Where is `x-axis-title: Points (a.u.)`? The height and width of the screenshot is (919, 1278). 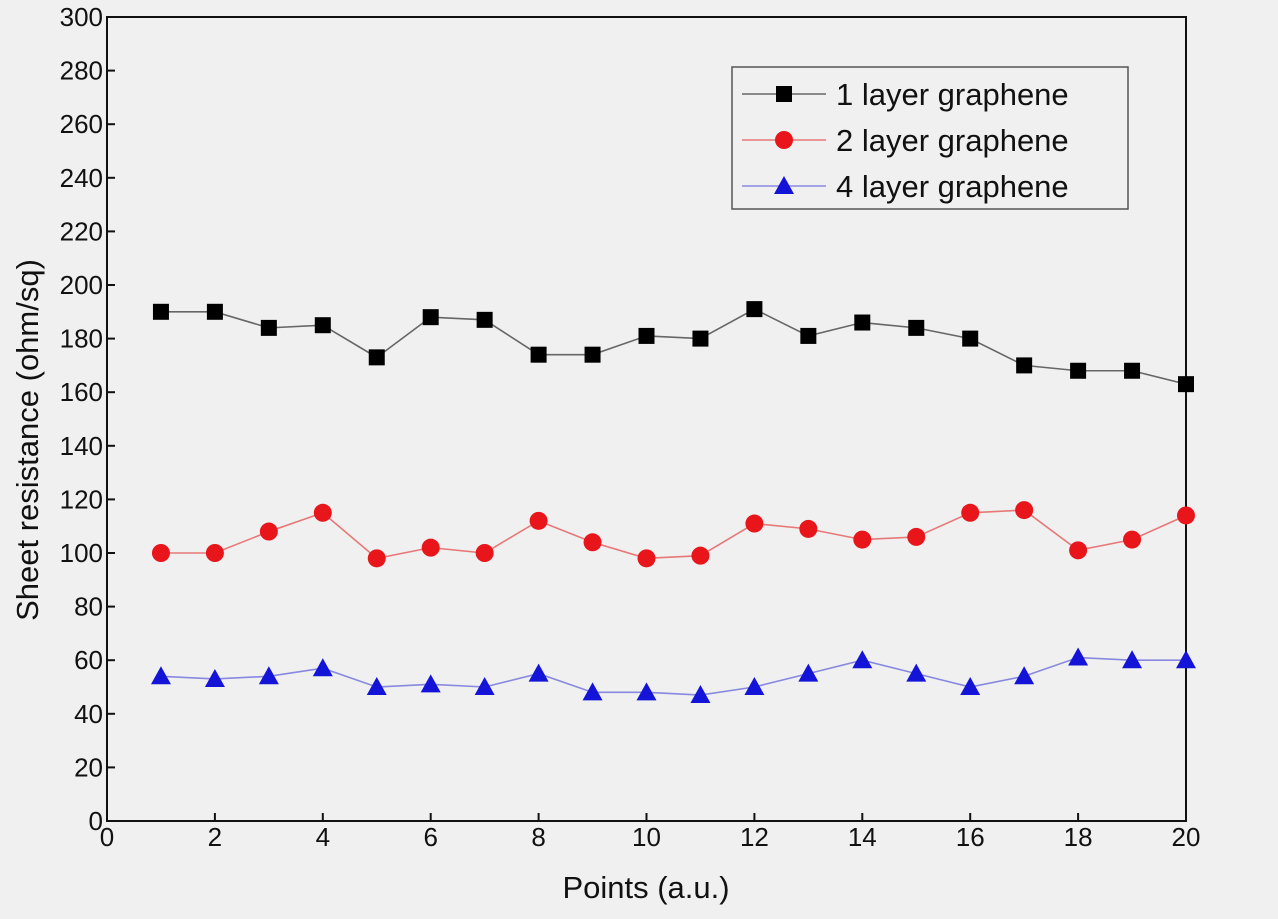 x-axis-title: Points (a.u.) is located at coordinates (645, 887).